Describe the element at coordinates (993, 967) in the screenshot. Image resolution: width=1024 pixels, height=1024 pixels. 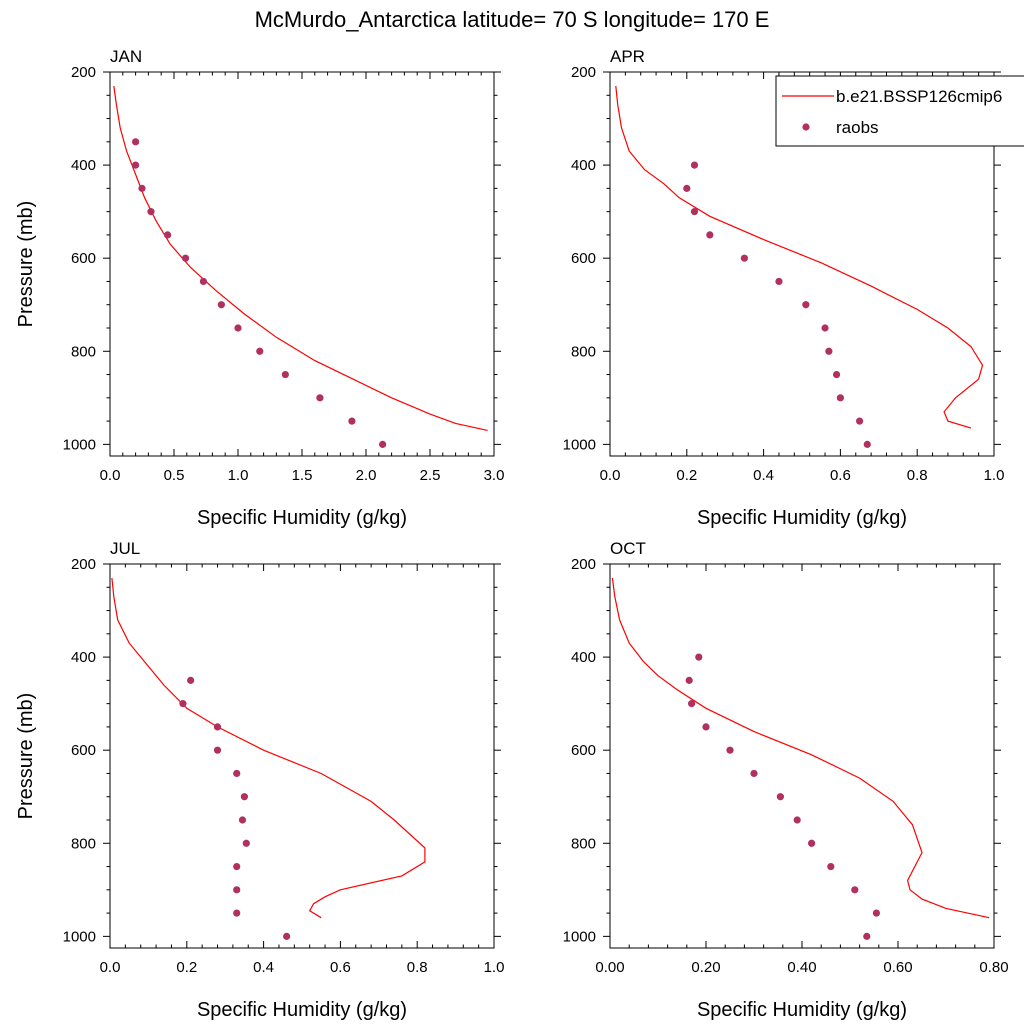
I see `x-tick-label: 0.80` at that location.